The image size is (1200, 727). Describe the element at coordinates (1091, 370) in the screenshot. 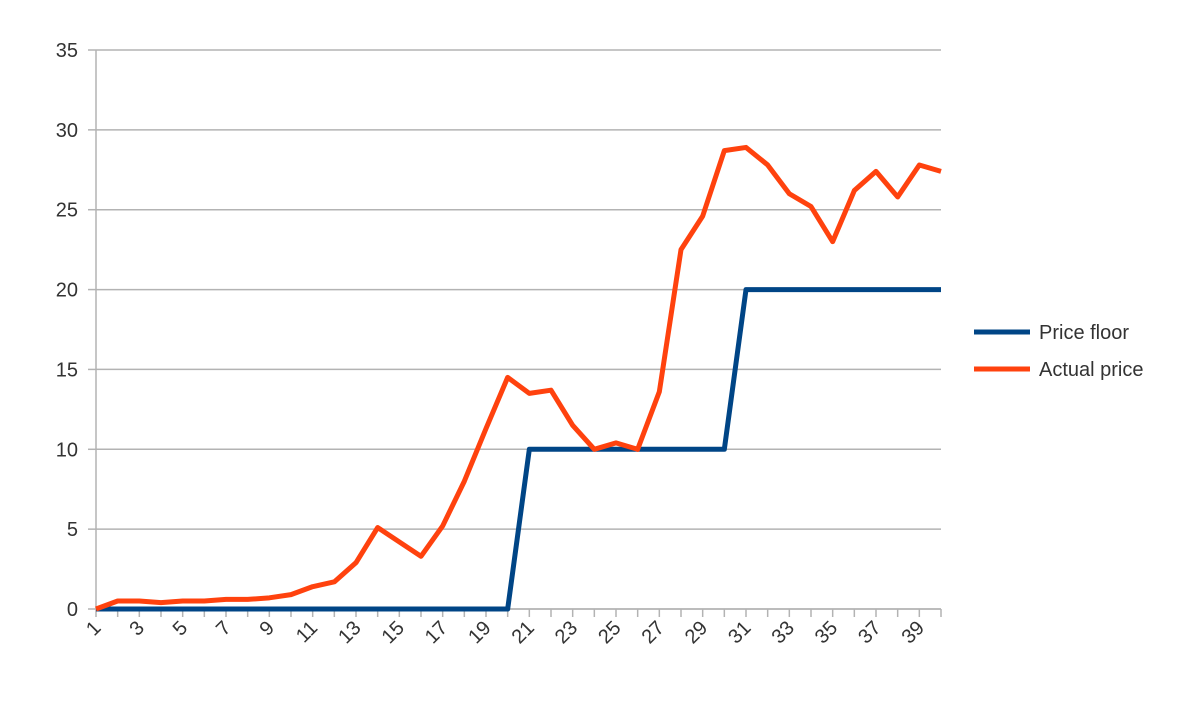

I see `legend-label: Actual price` at that location.